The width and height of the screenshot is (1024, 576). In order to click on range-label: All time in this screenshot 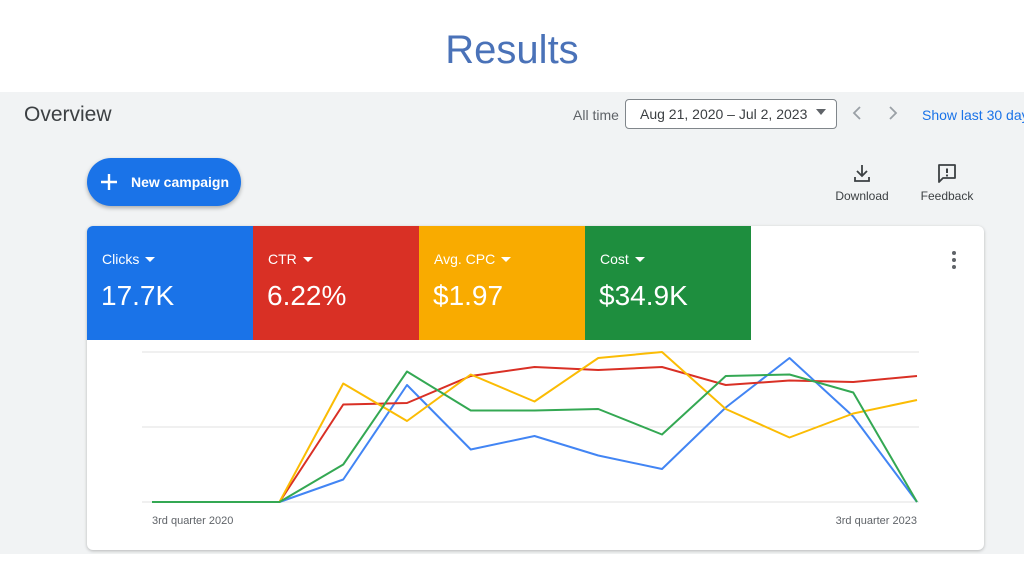, I will do `click(596, 115)`.